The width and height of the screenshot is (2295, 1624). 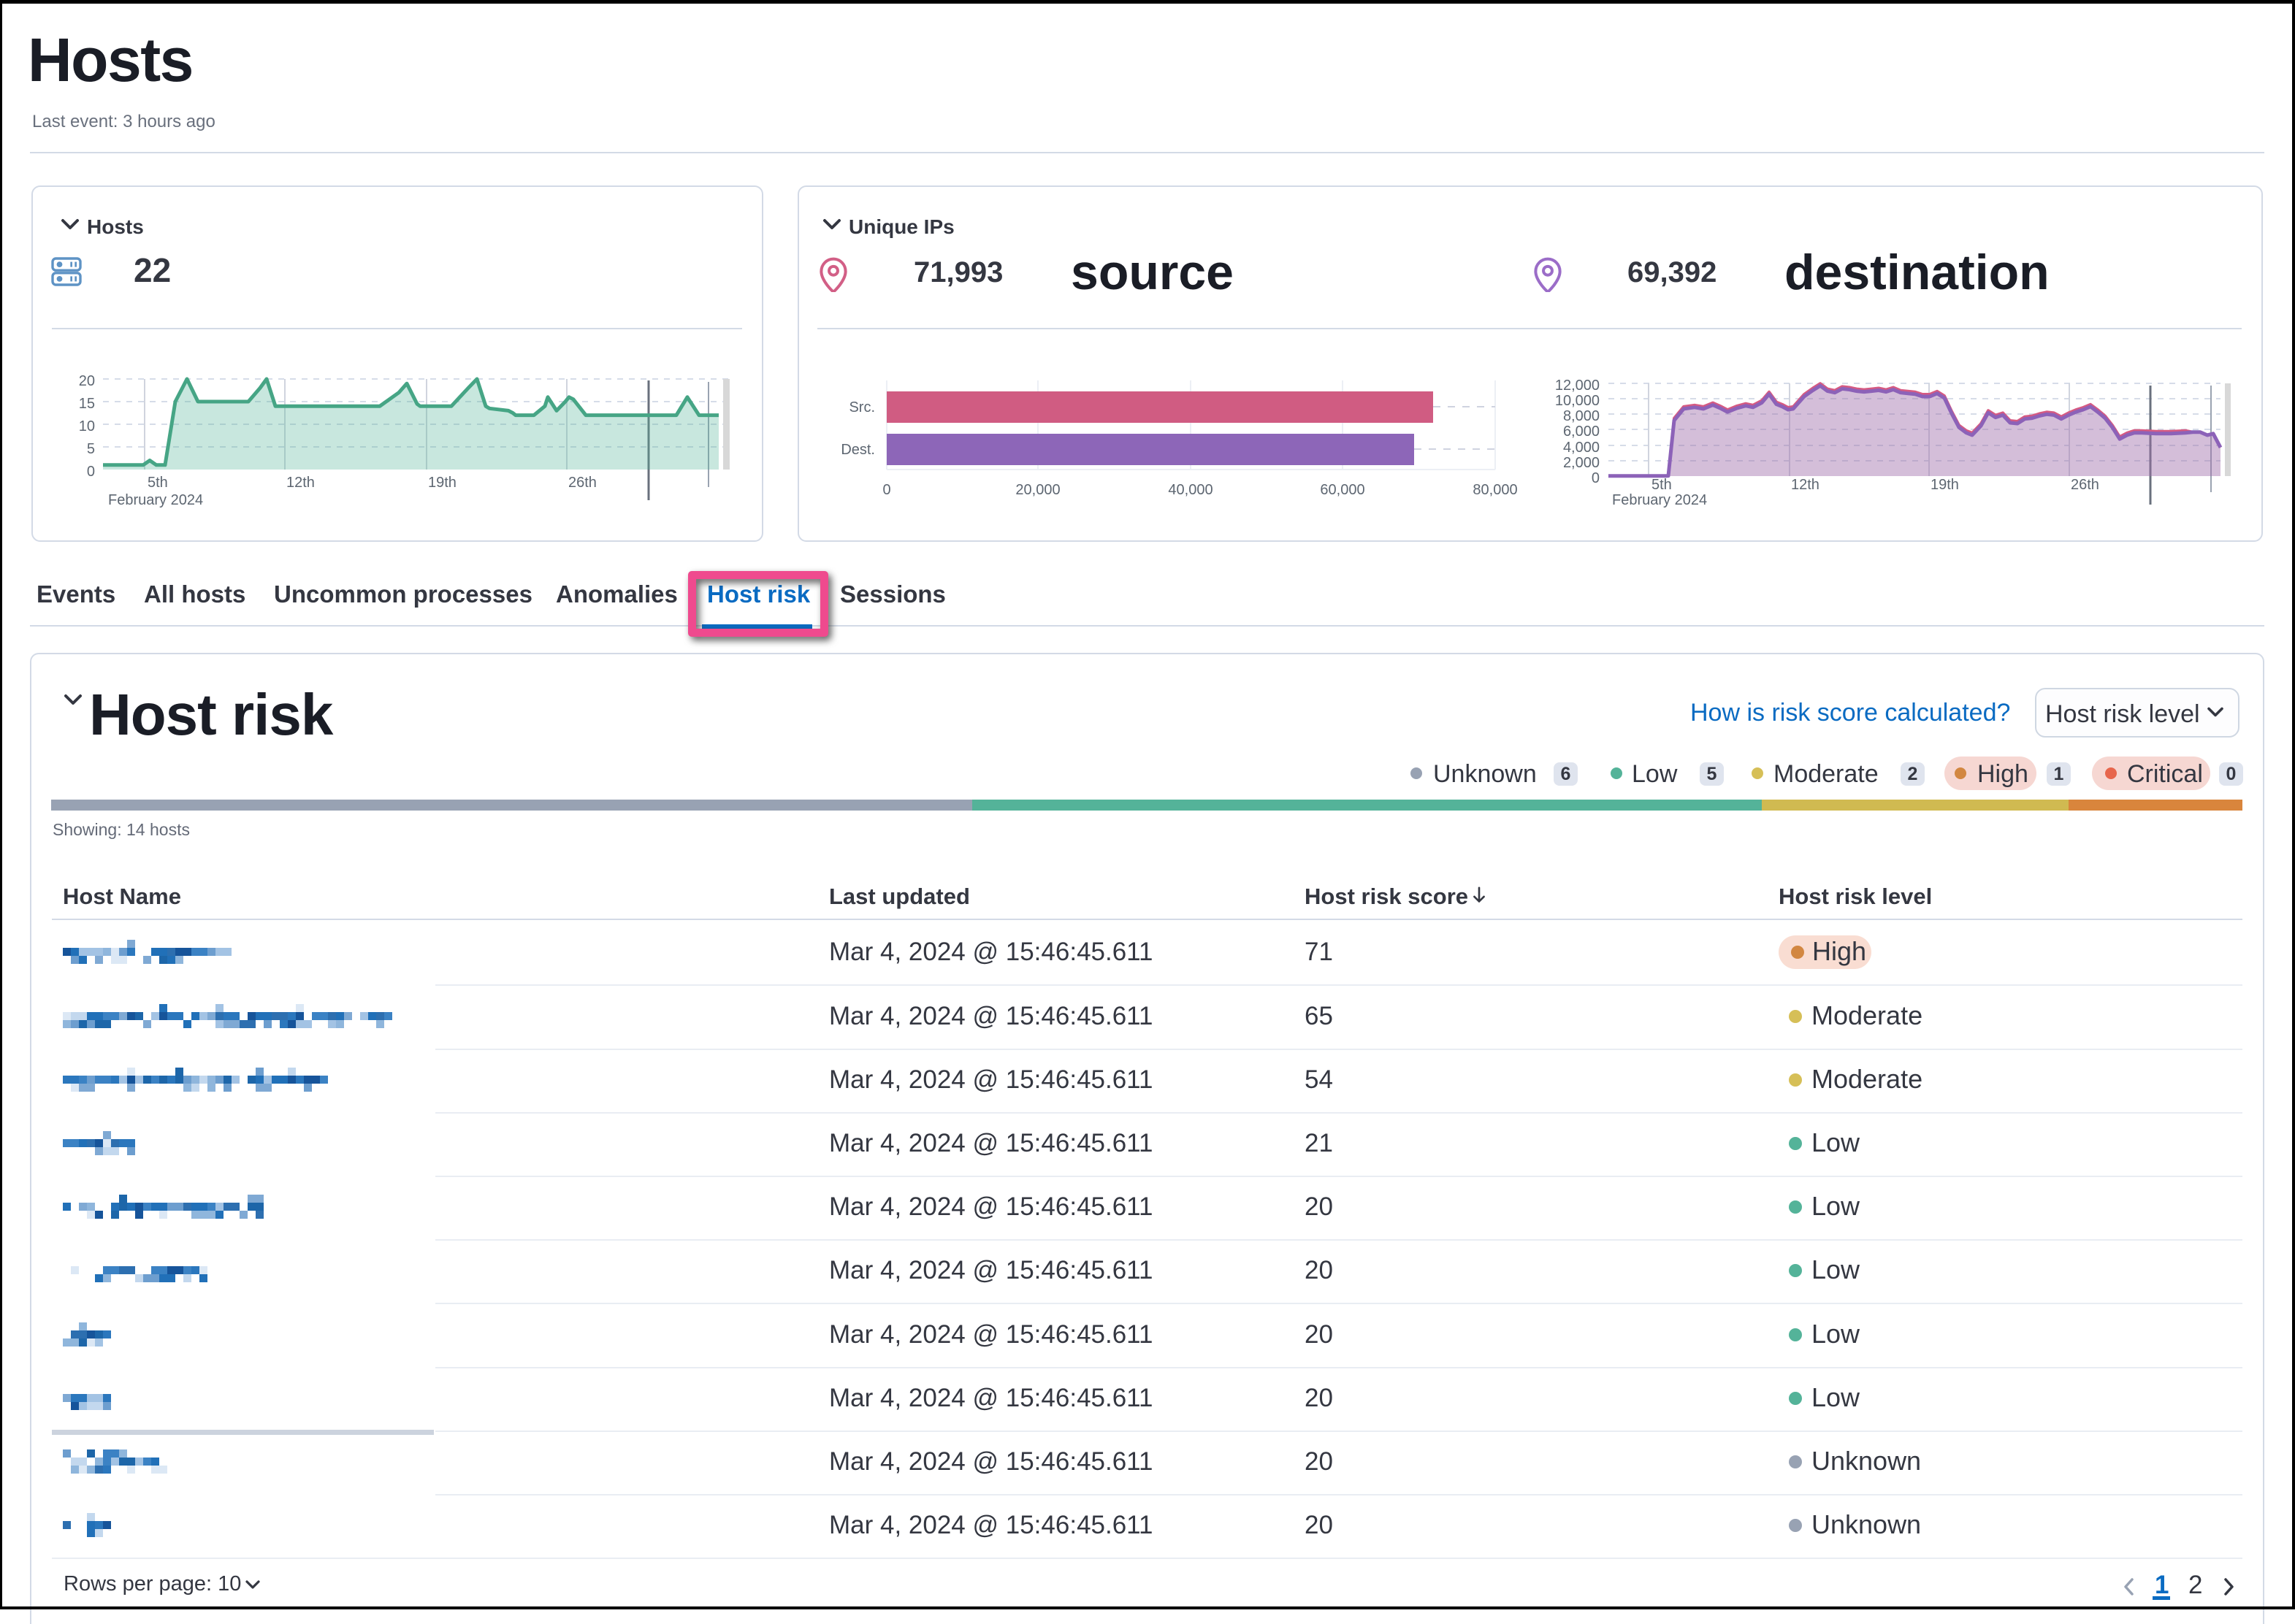 I want to click on svg-text: 60,000, so click(x=1342, y=490).